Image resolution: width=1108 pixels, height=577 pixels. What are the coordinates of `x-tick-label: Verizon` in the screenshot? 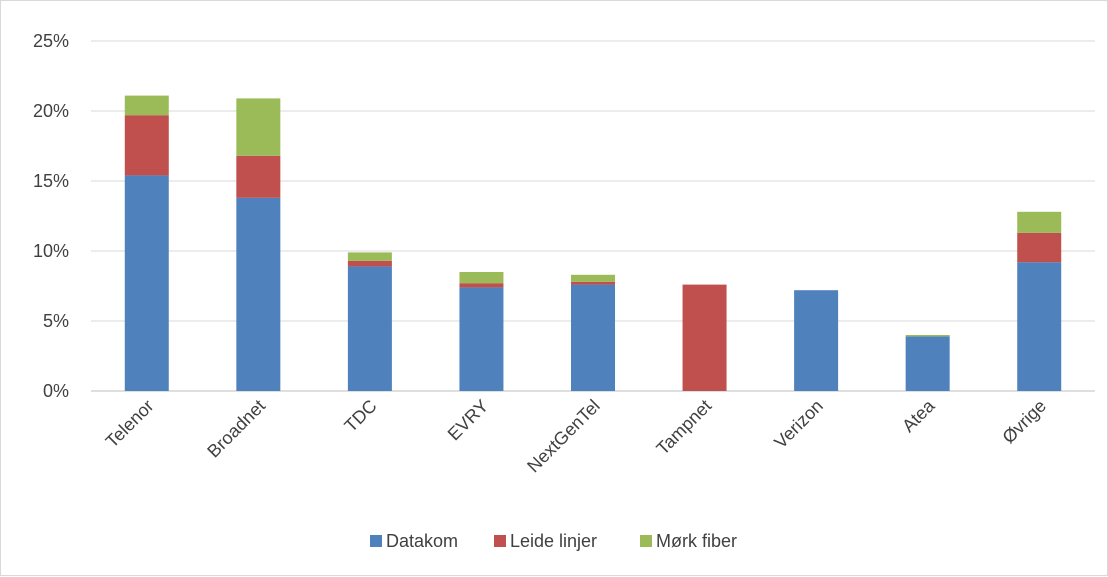 It's located at (798, 424).